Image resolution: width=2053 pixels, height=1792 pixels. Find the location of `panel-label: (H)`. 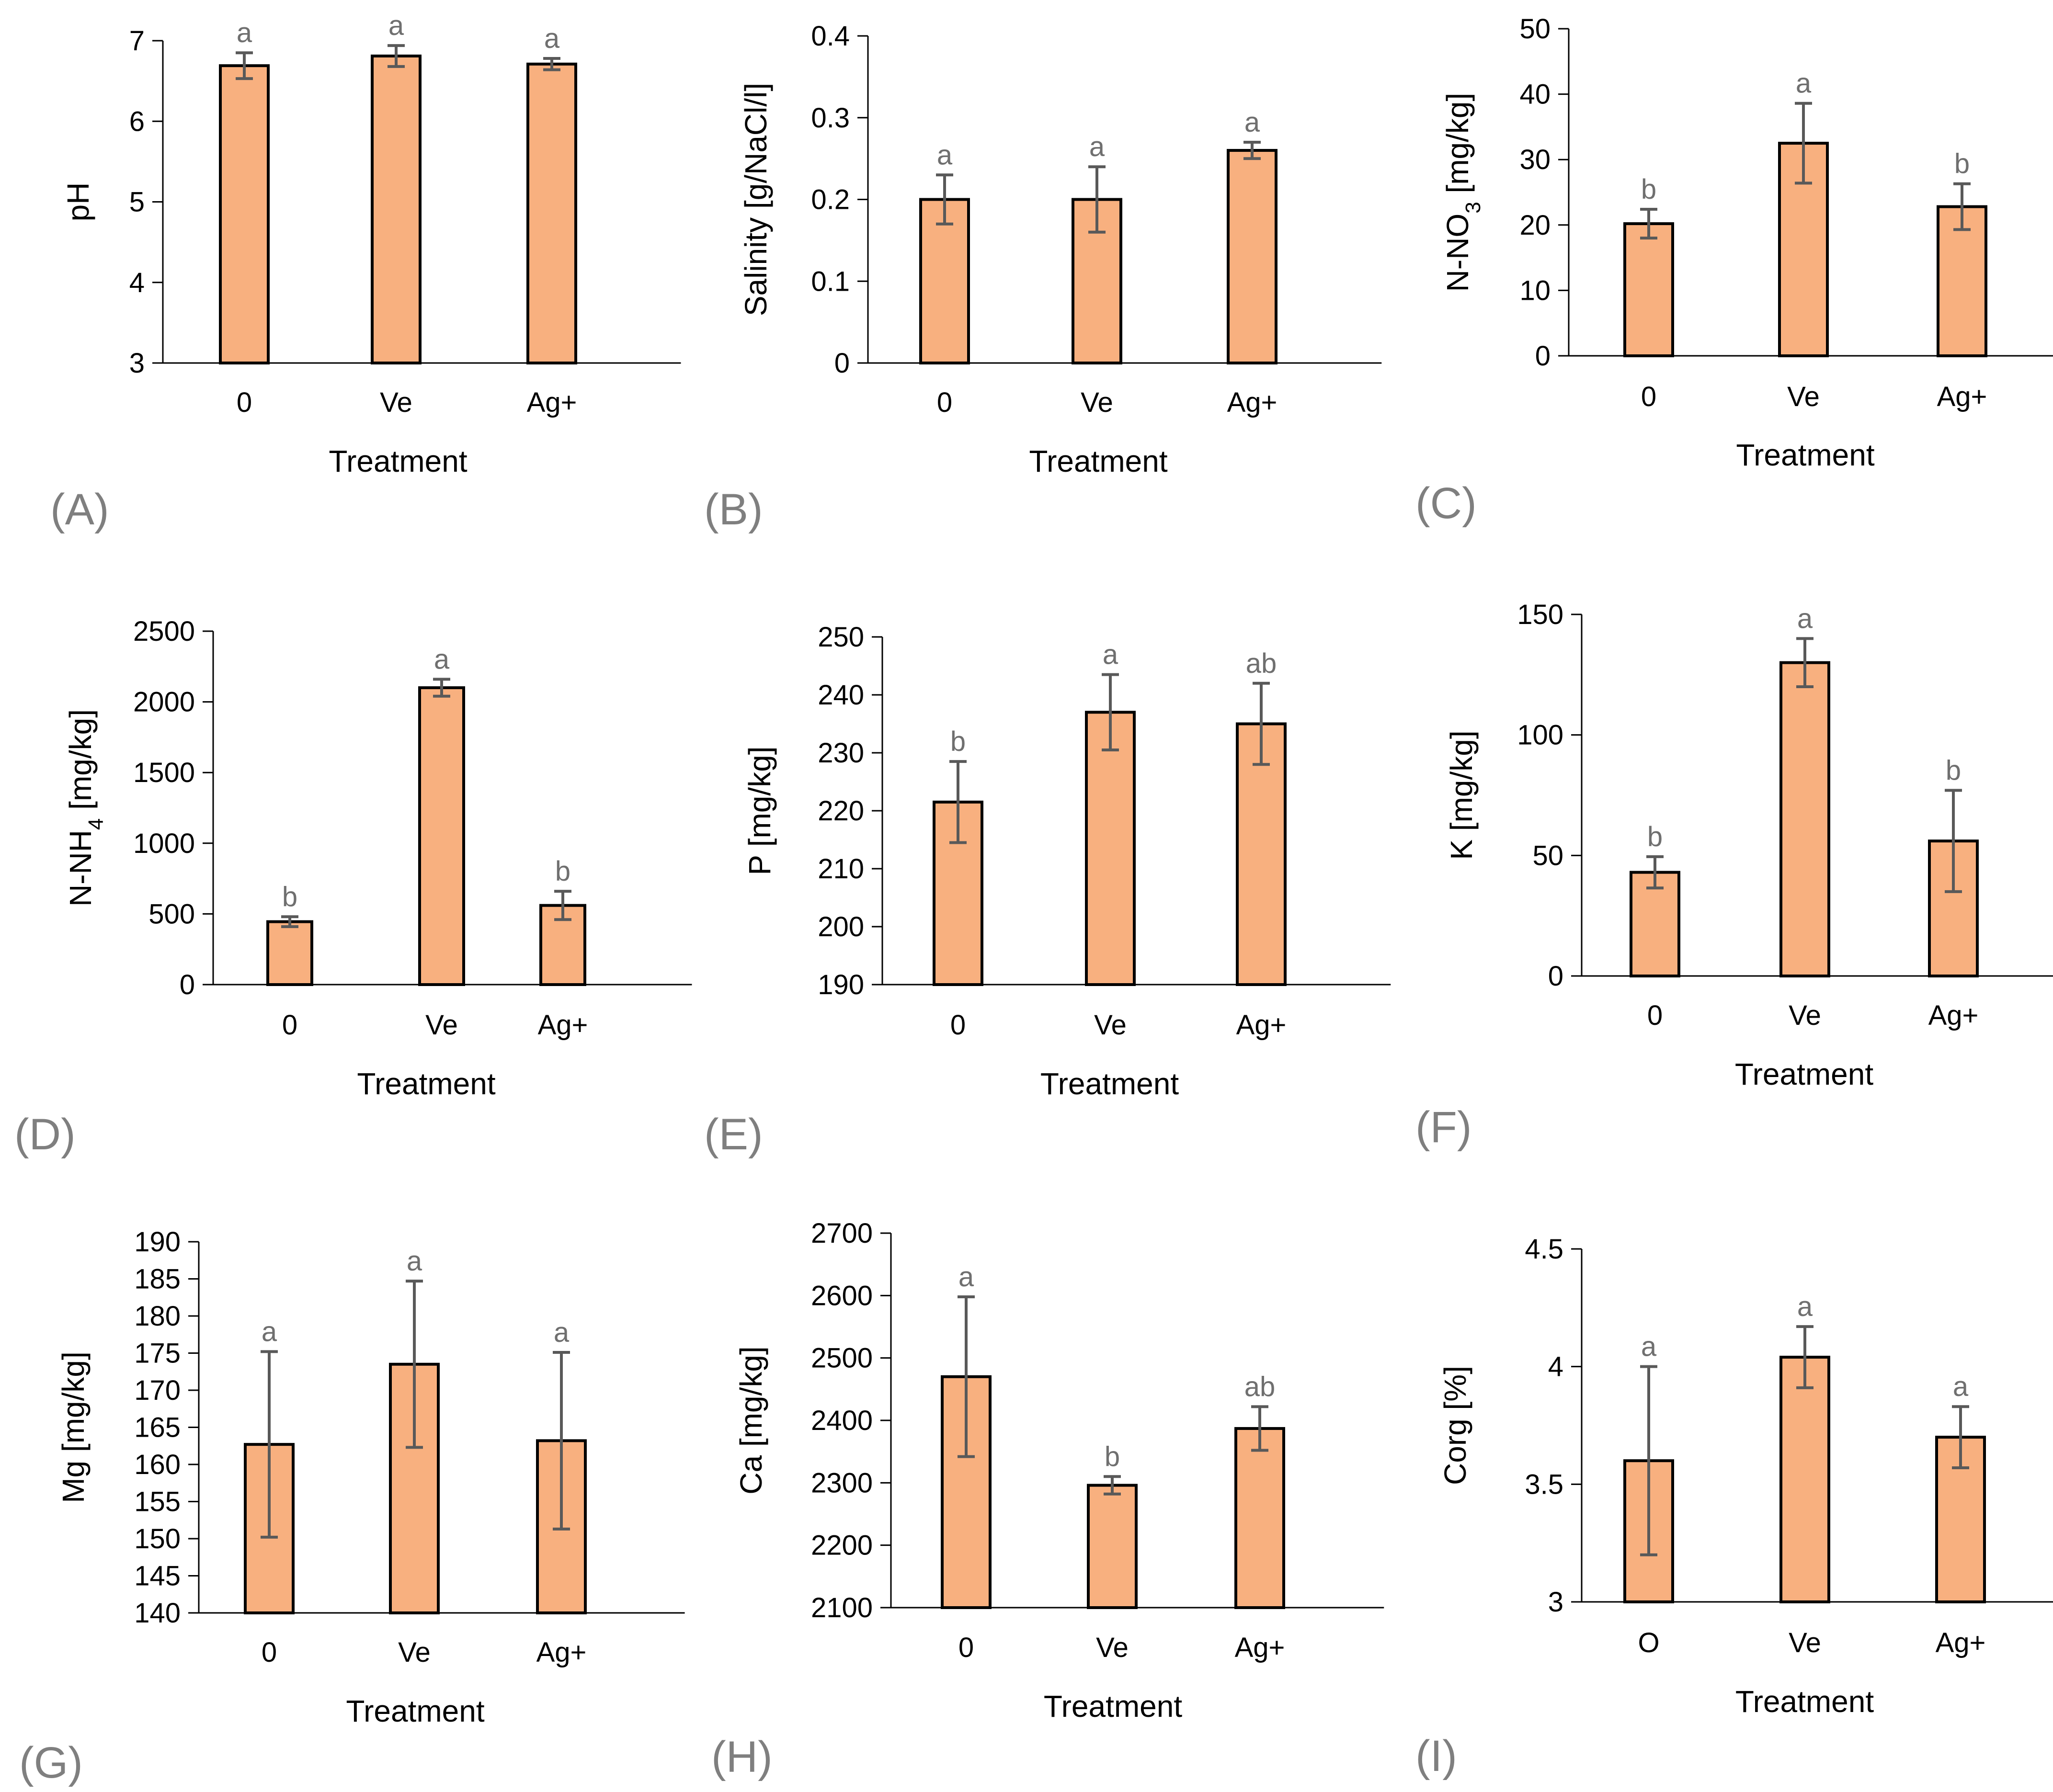

panel-label: (H) is located at coordinates (742, 1757).